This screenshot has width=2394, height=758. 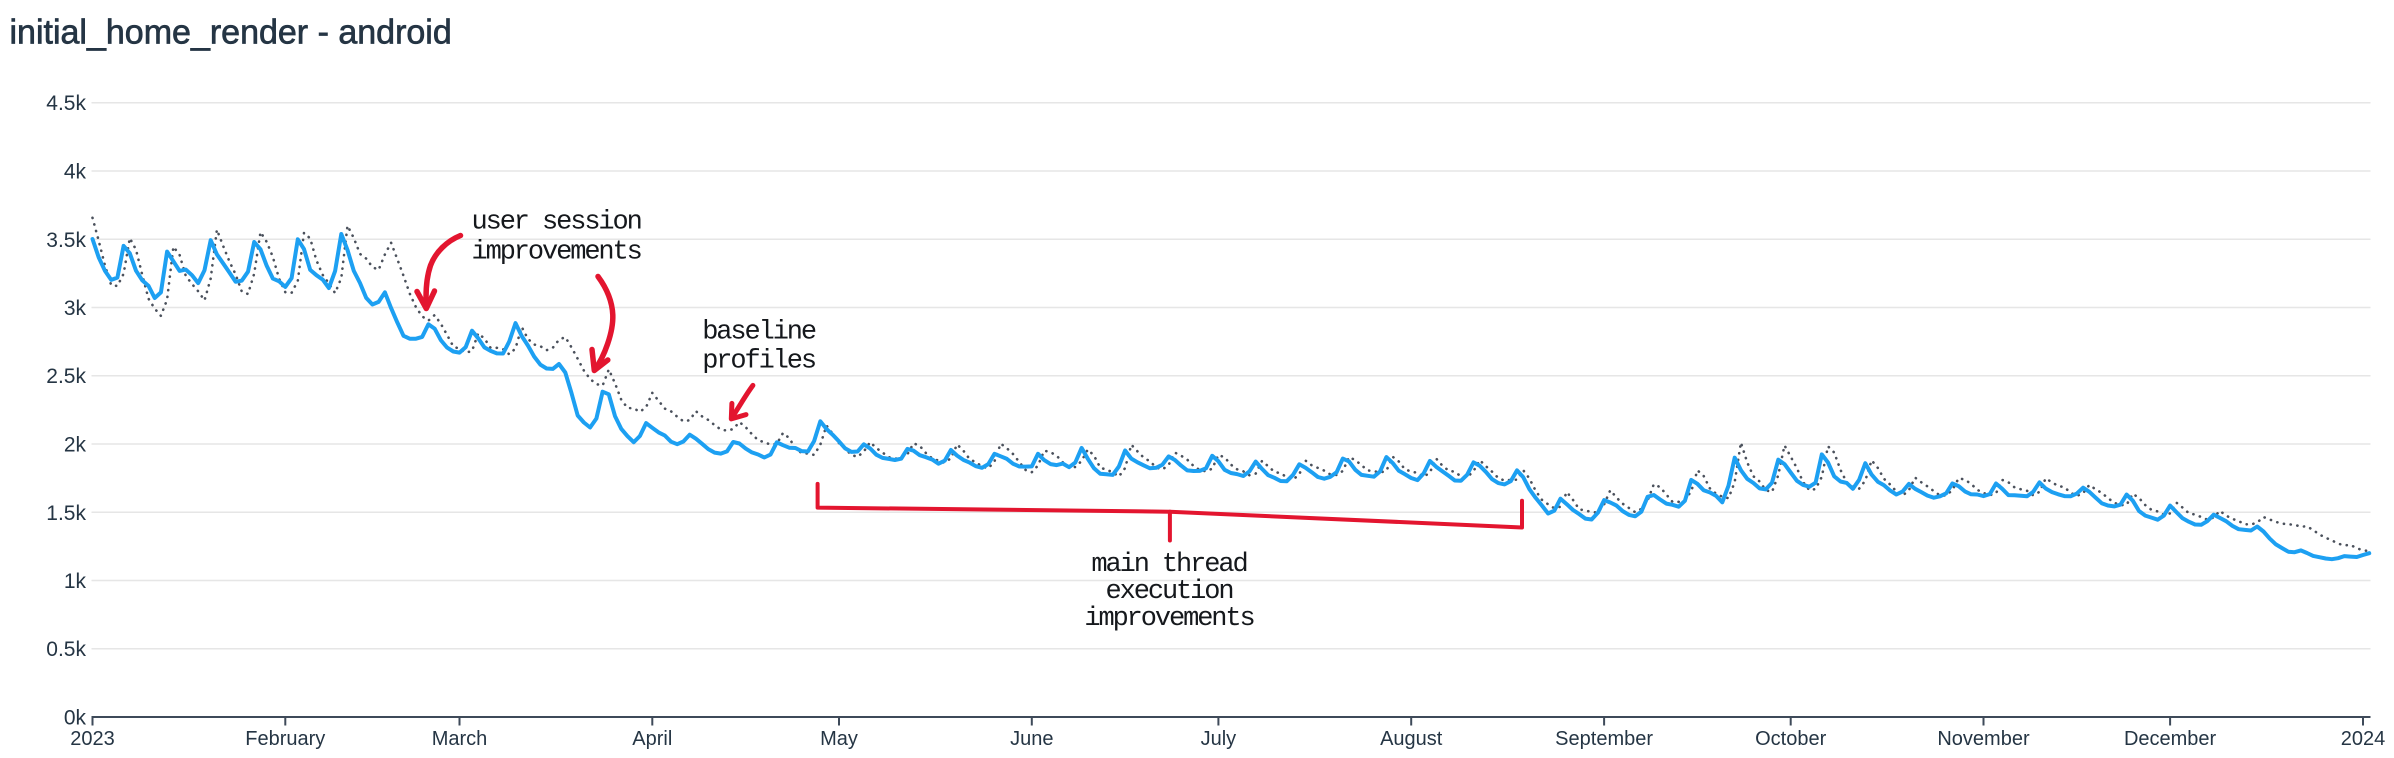 I want to click on svg-text: 0k, so click(x=75, y=718).